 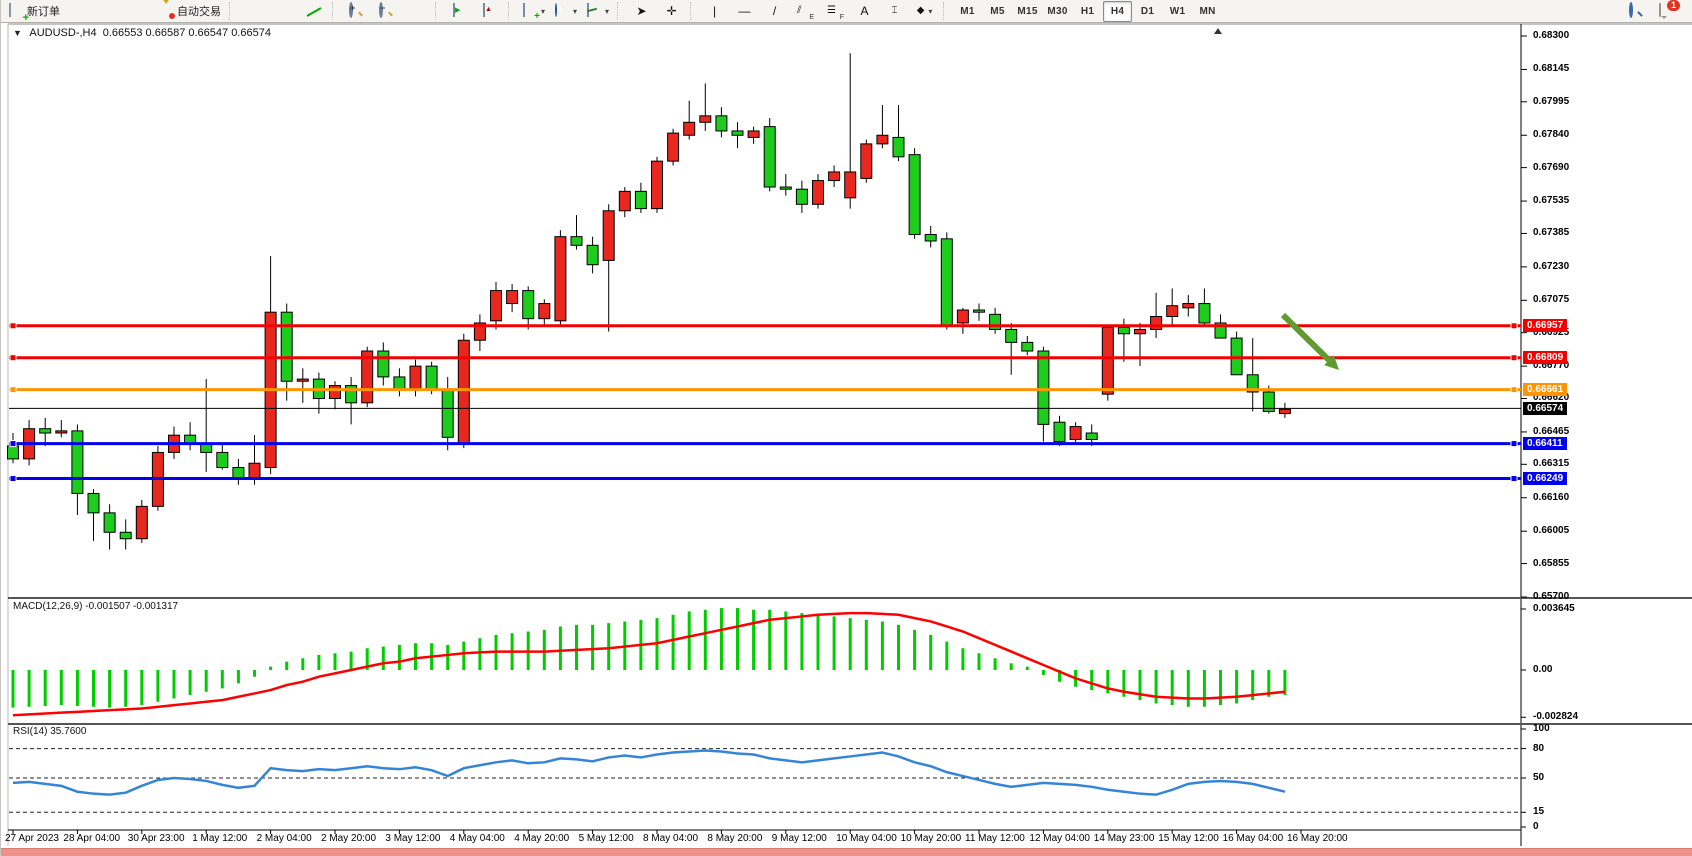 What do you see at coordinates (542, 838) in the screenshot?
I see `date-tick-label: 4 May 20:00` at bounding box center [542, 838].